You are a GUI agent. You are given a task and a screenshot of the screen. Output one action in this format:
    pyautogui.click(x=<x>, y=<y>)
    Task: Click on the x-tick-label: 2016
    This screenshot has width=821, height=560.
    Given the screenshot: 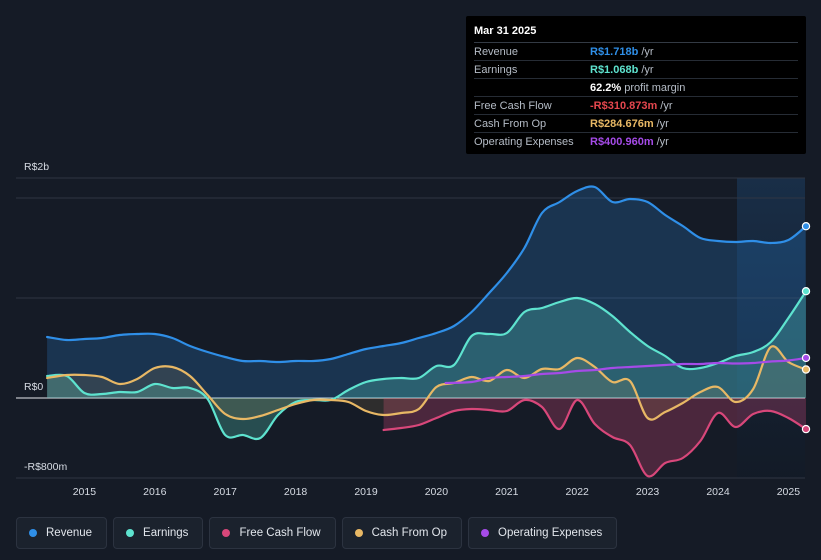 What is the action you would take?
    pyautogui.click(x=155, y=492)
    